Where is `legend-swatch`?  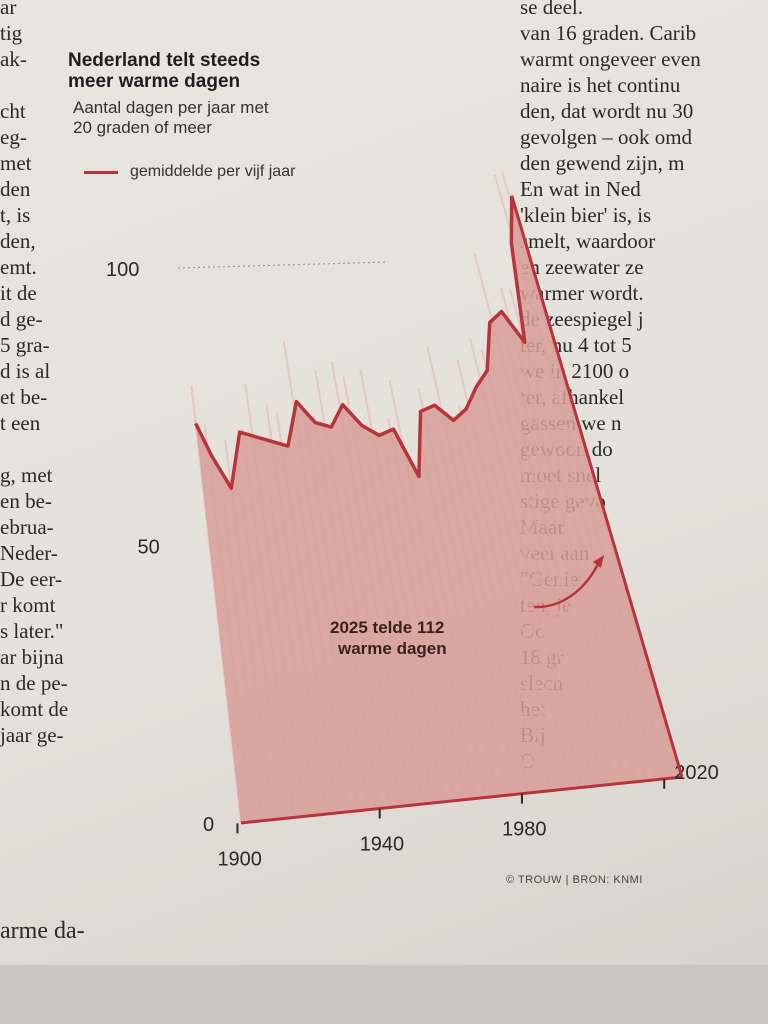
legend-swatch is located at coordinates (101, 172).